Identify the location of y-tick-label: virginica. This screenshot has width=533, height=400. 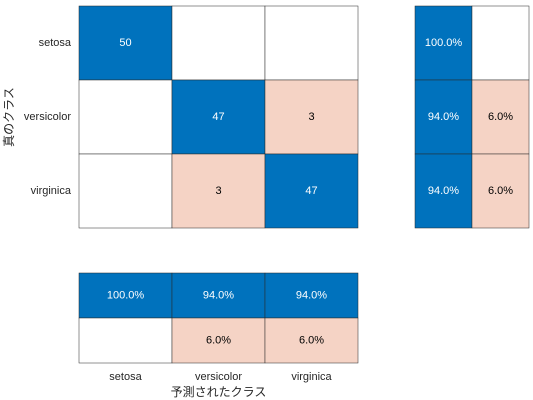
(51, 191).